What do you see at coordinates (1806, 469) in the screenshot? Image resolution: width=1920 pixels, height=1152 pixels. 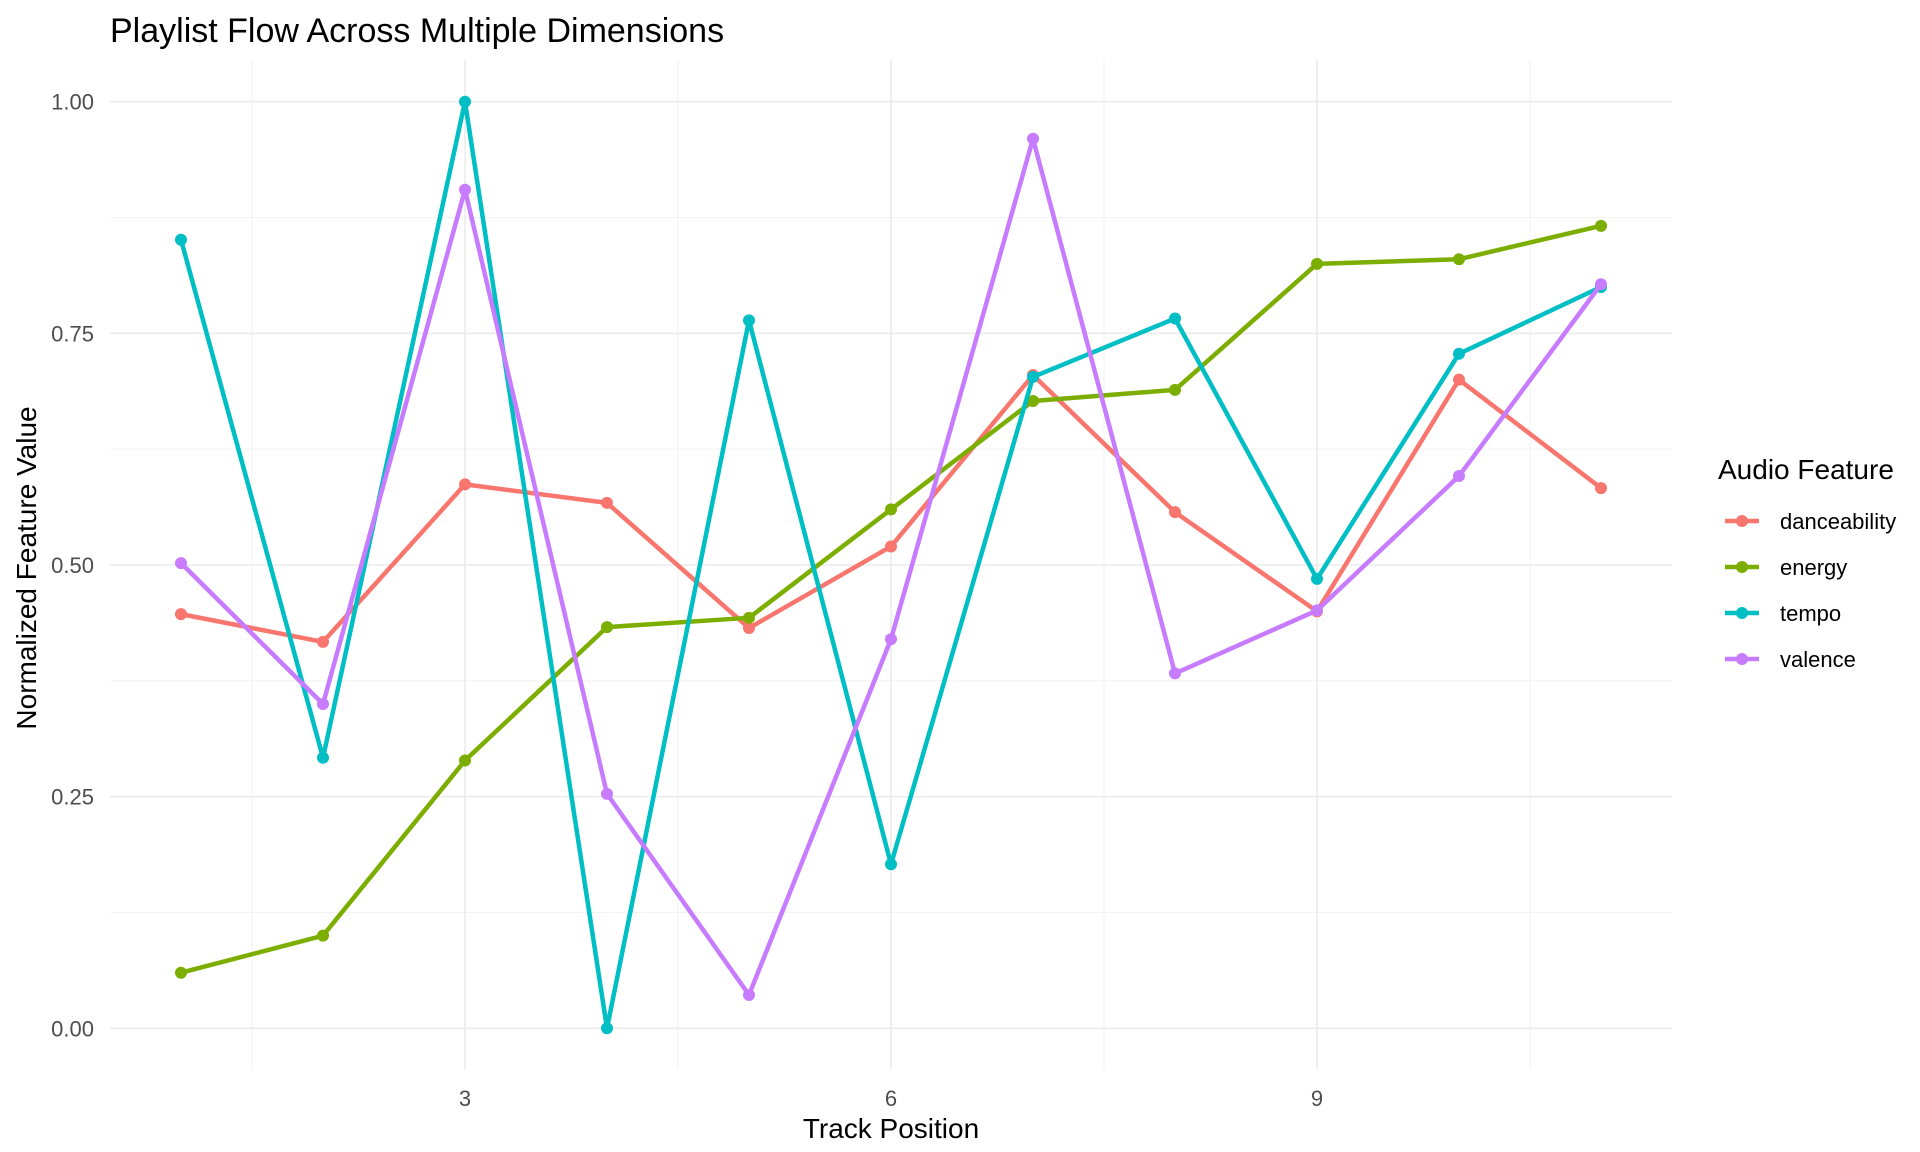 I see `legend-title: Audio Feature` at bounding box center [1806, 469].